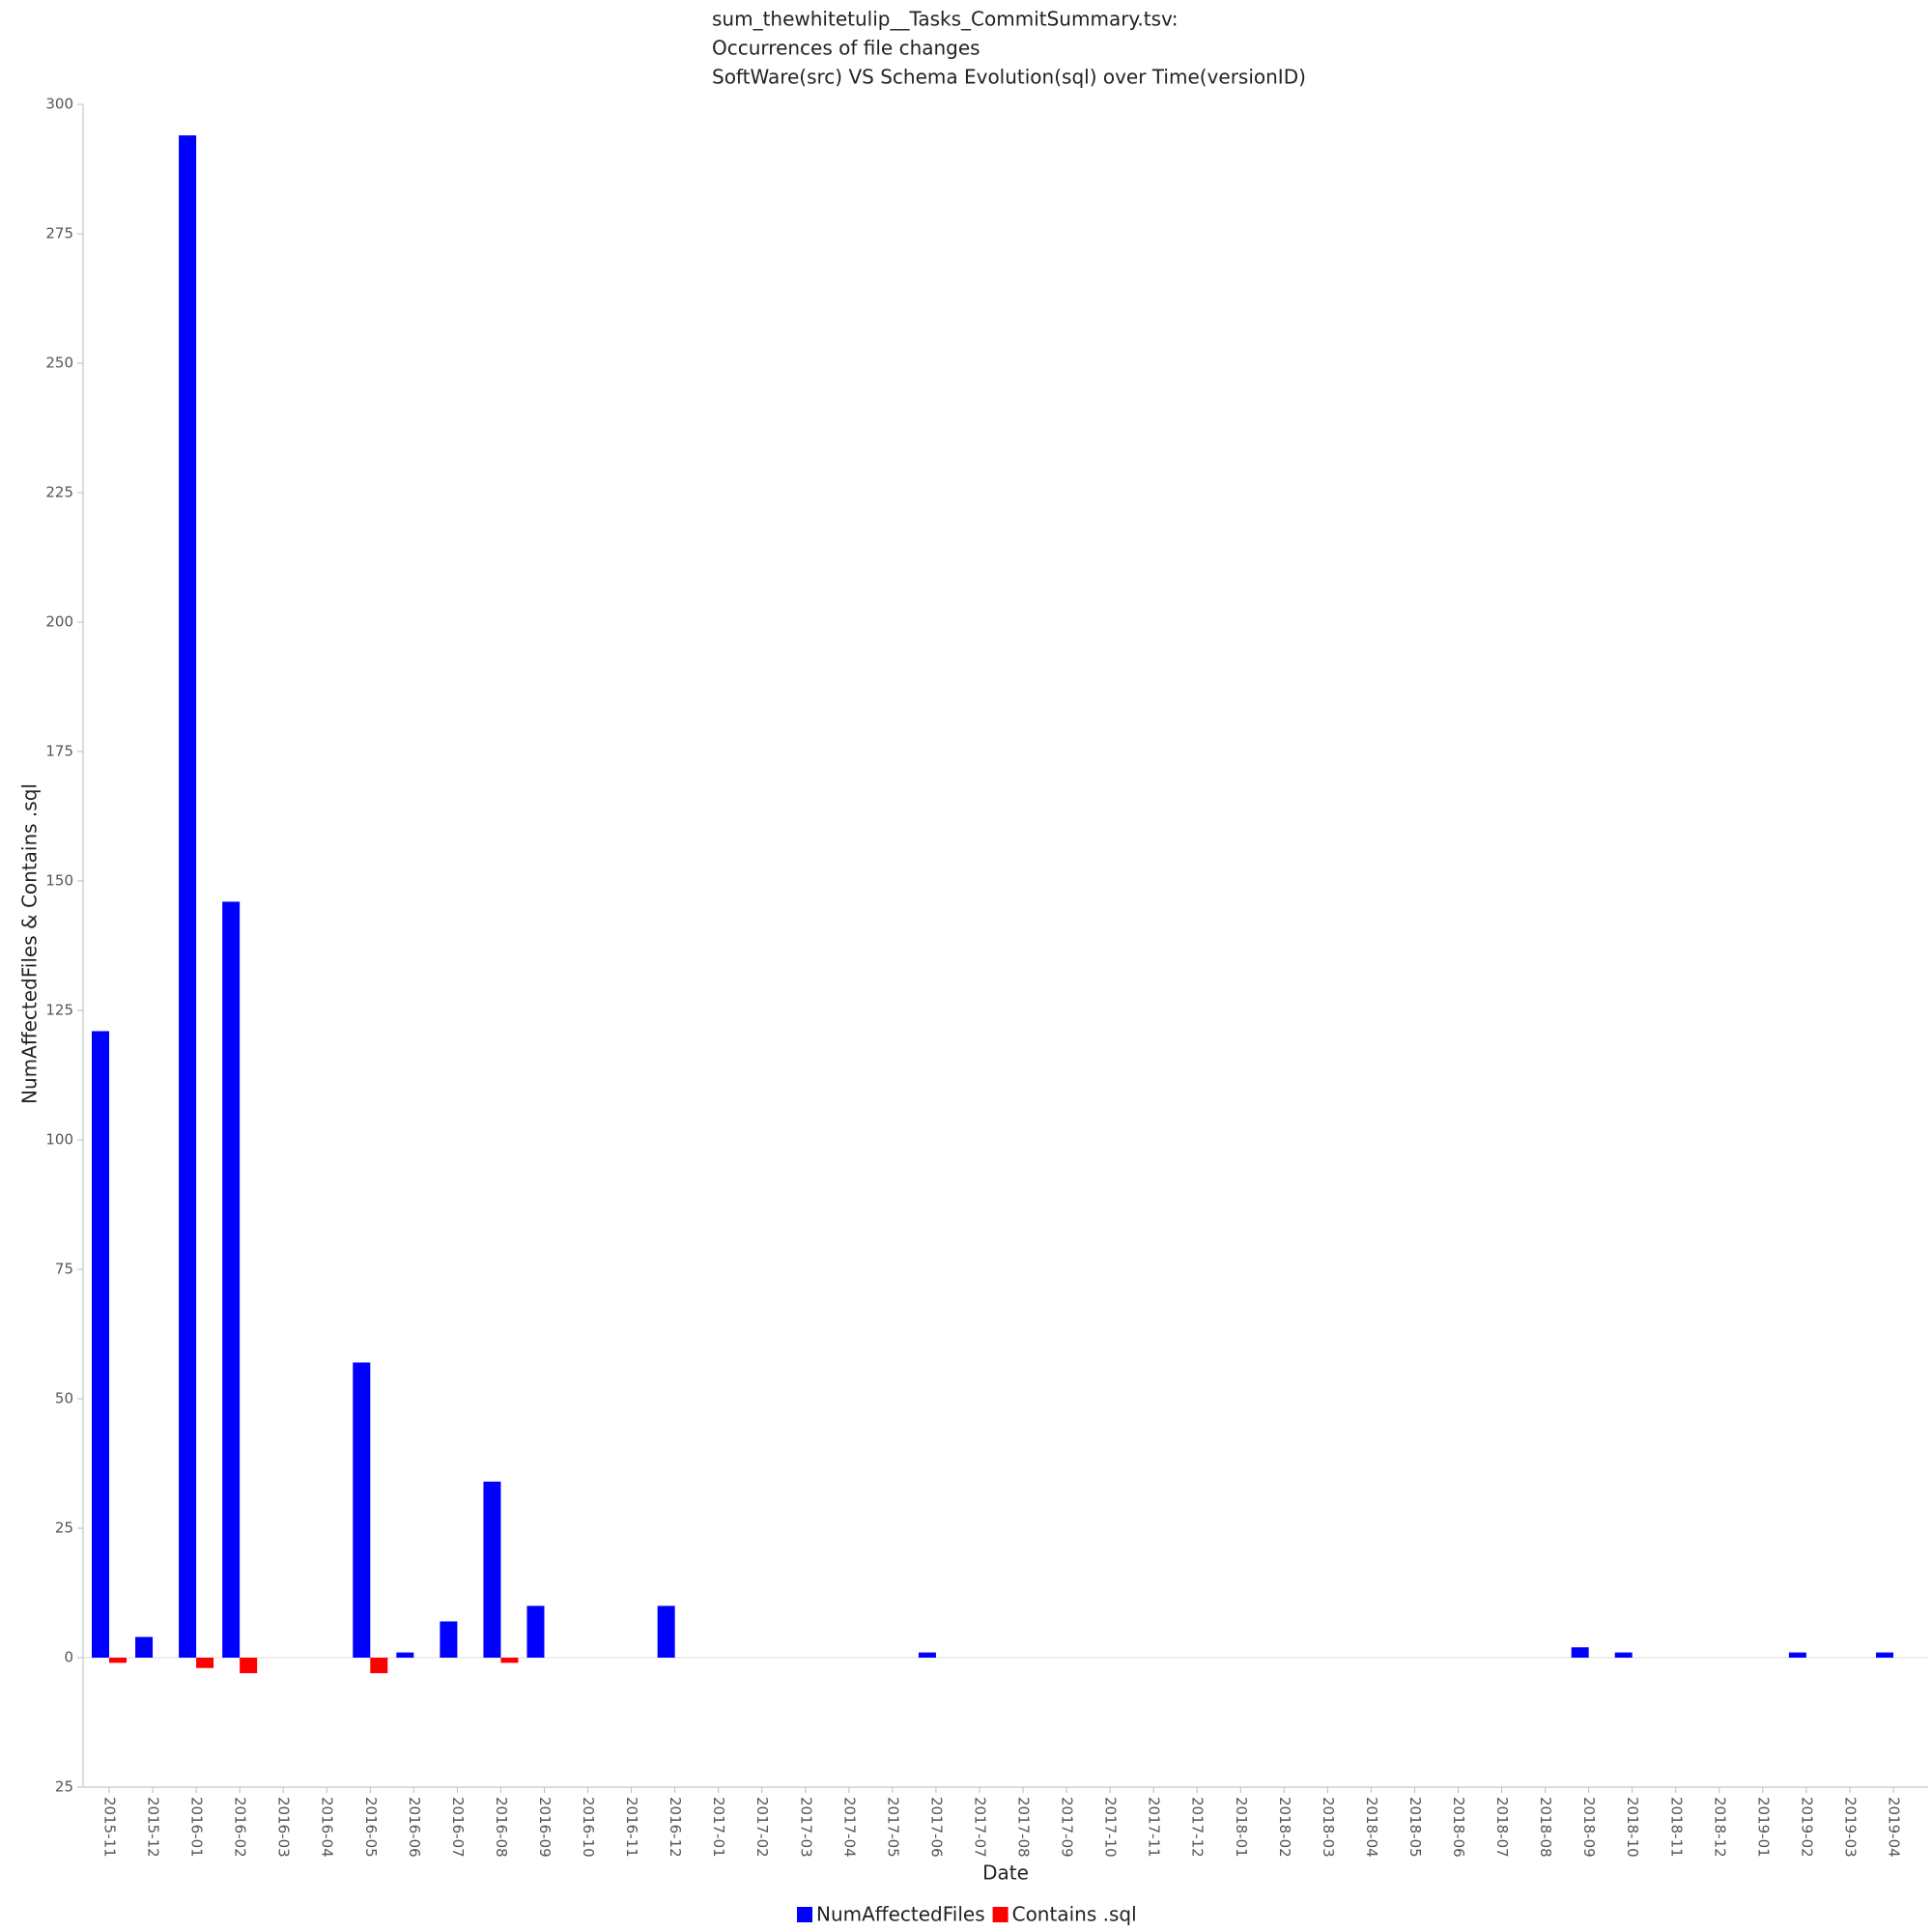  What do you see at coordinates (1545, 1827) in the screenshot?
I see `x-tick-label: 2018-08` at bounding box center [1545, 1827].